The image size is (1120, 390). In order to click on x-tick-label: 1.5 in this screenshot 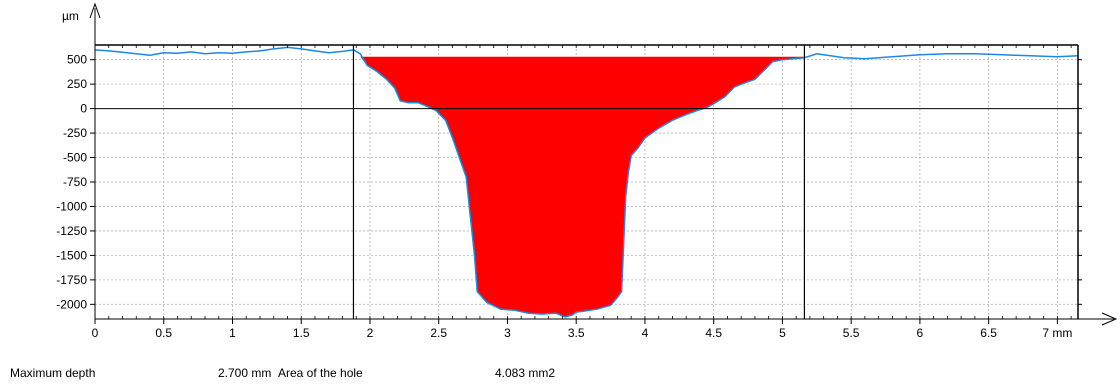, I will do `click(301, 333)`.